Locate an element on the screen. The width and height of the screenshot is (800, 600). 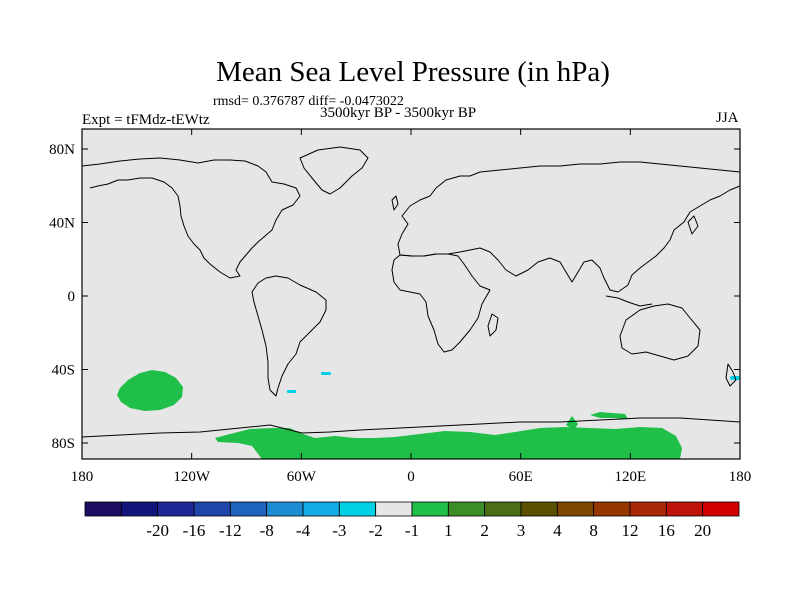
lon-tick-label: 0 is located at coordinates (411, 477).